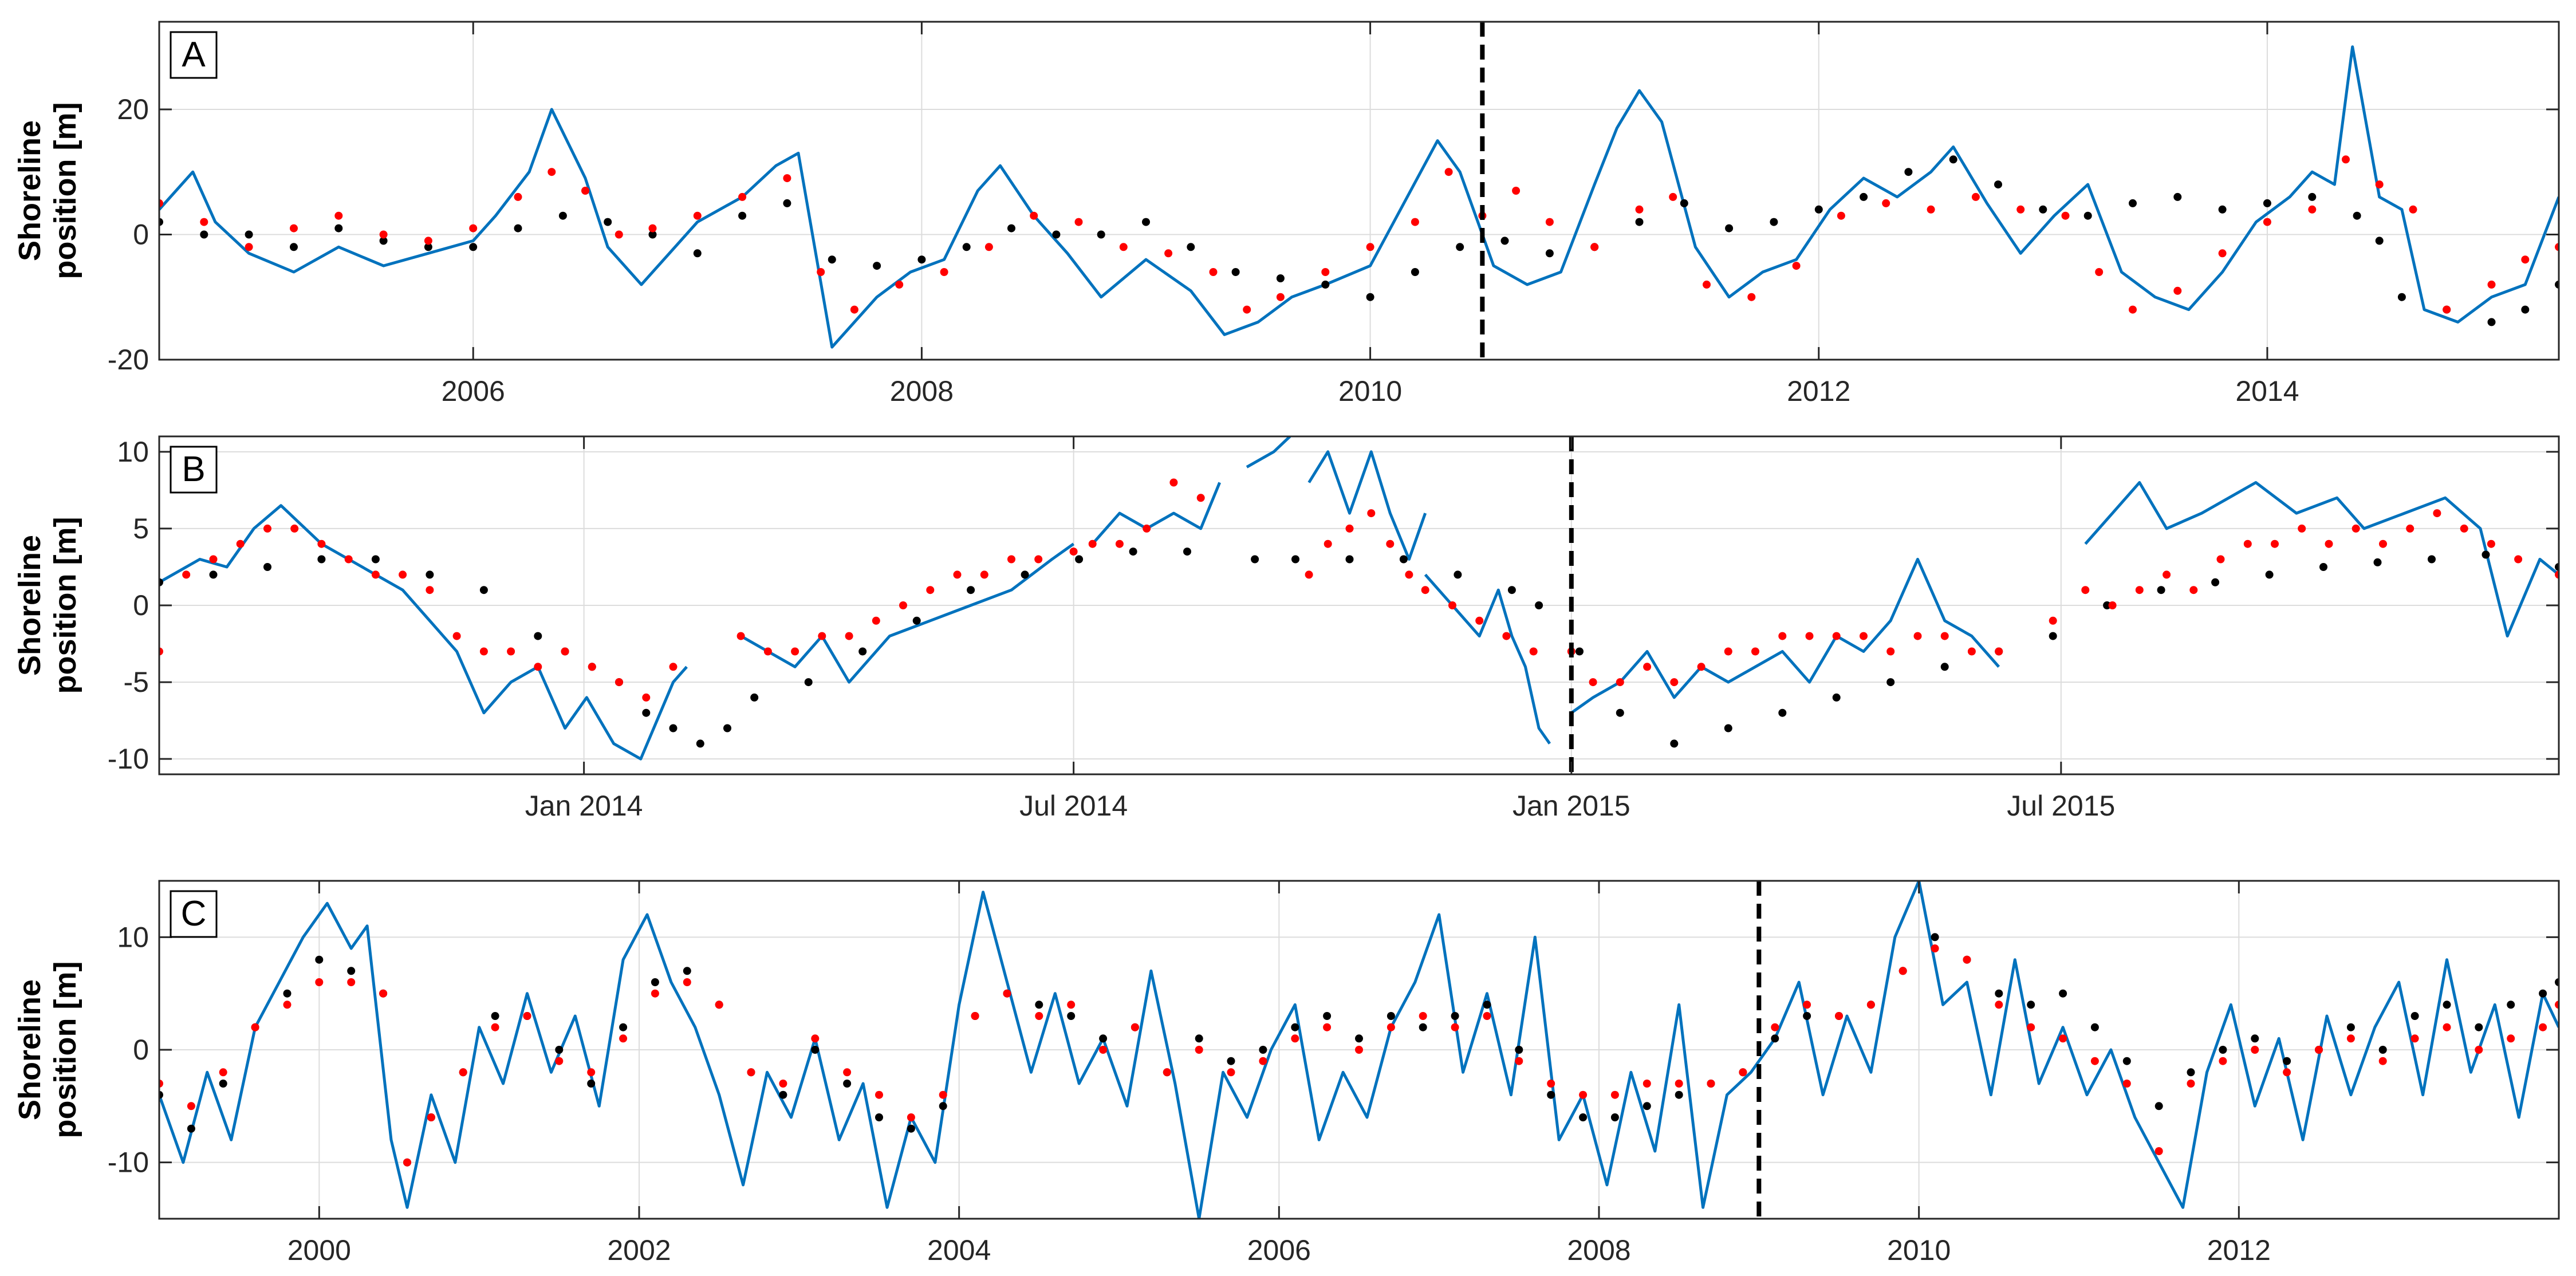 Image resolution: width=2576 pixels, height=1276 pixels. I want to click on x-tick-label: 2010, so click(1370, 391).